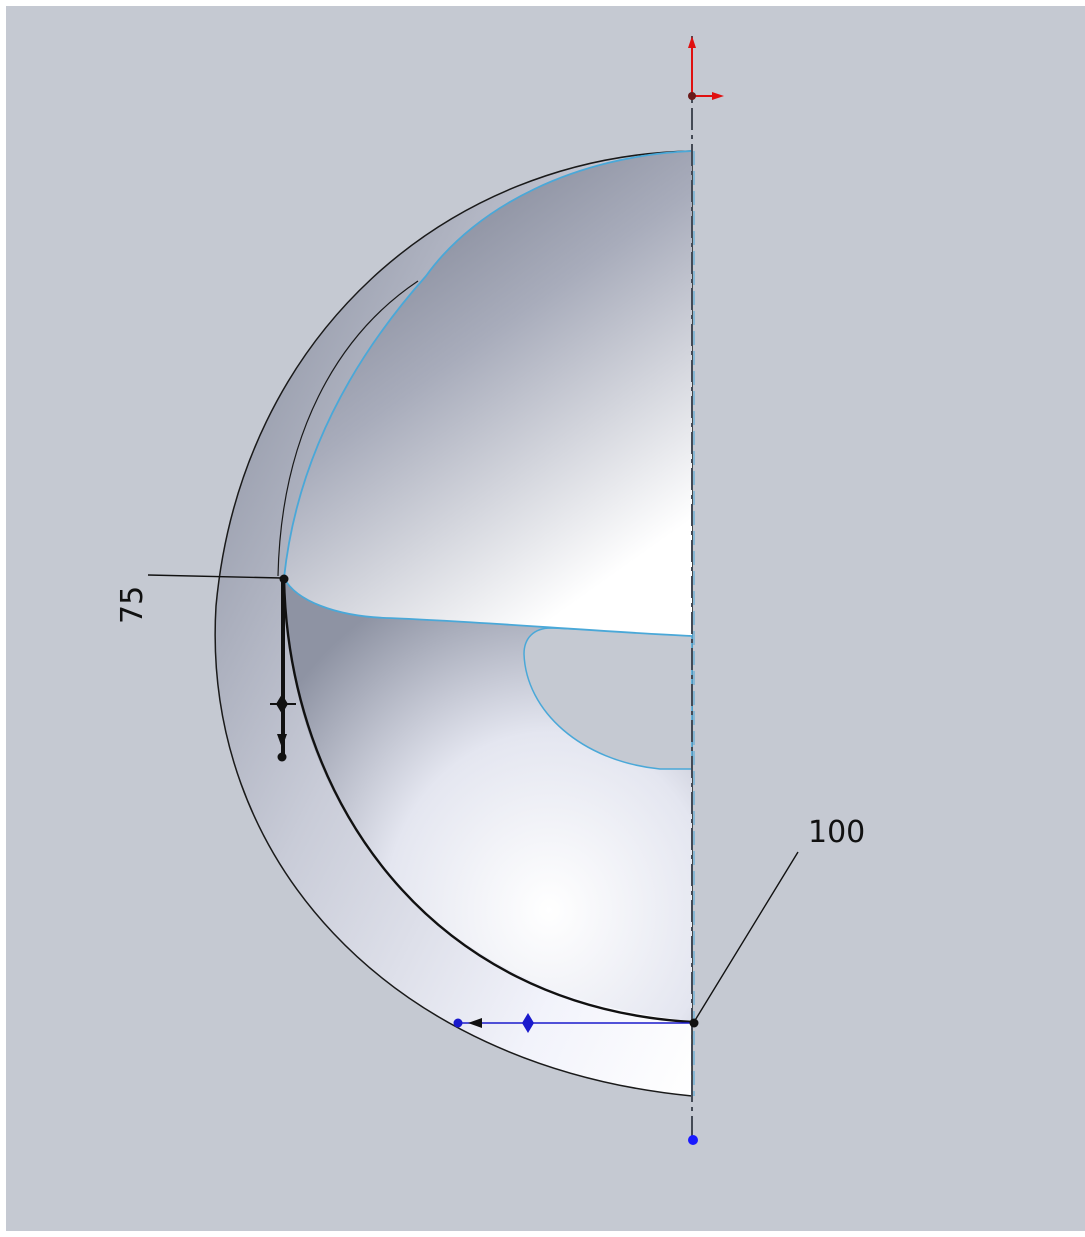  I want to click on dimension-100-label: 100, so click(836, 832).